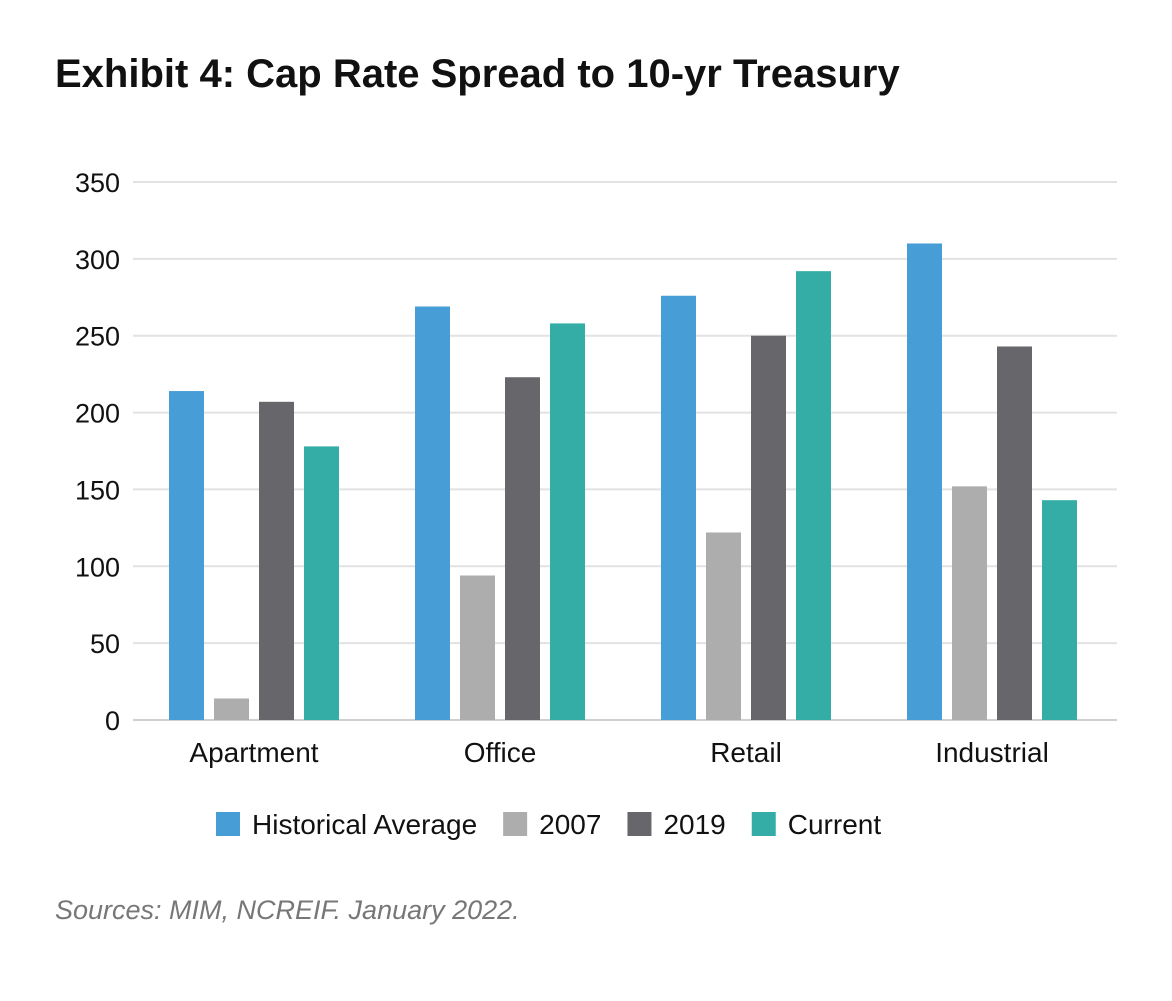 The image size is (1172, 1001). What do you see at coordinates (276, 560) in the screenshot?
I see `bar-apartment-2019` at bounding box center [276, 560].